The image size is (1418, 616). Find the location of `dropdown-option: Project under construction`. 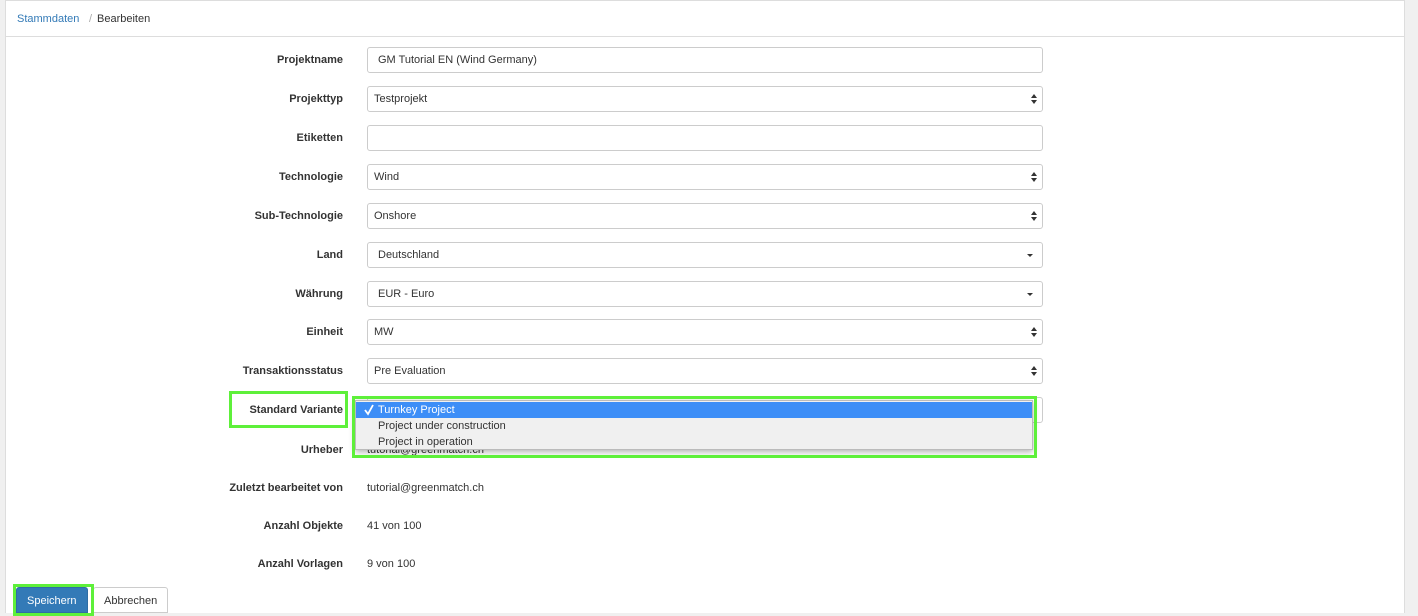

dropdown-option: Project under construction is located at coordinates (694, 426).